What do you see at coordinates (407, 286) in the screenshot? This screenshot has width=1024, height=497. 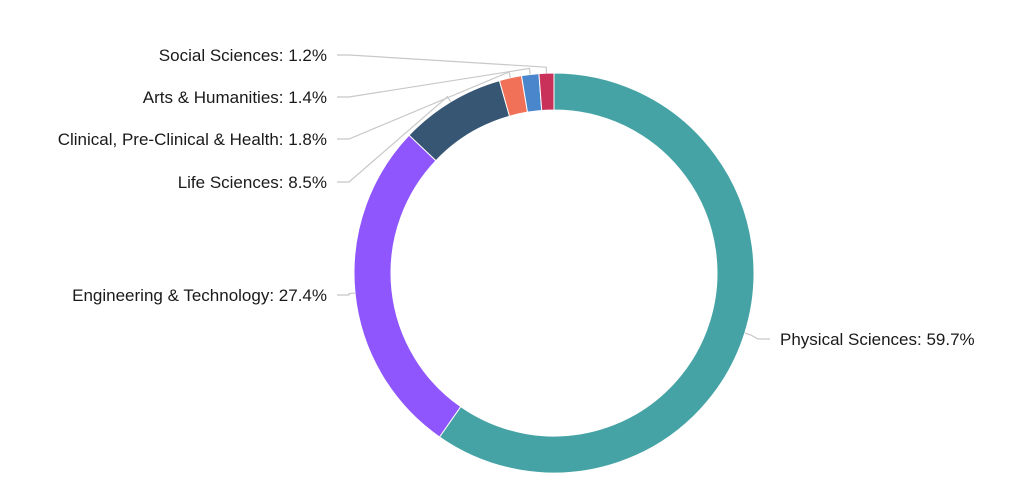 I see `slice-engineering-and-technology` at bounding box center [407, 286].